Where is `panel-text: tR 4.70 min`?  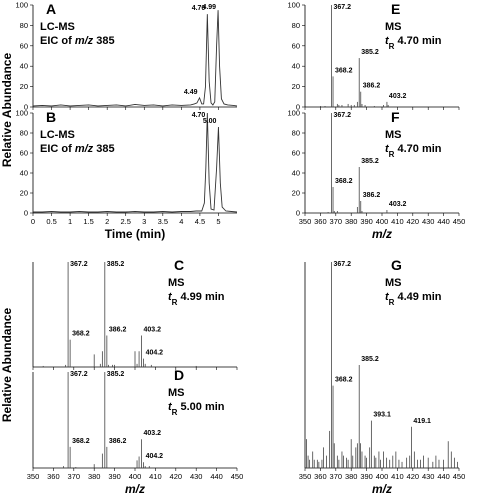
panel-text: tR 4.70 min is located at coordinates (413, 151).